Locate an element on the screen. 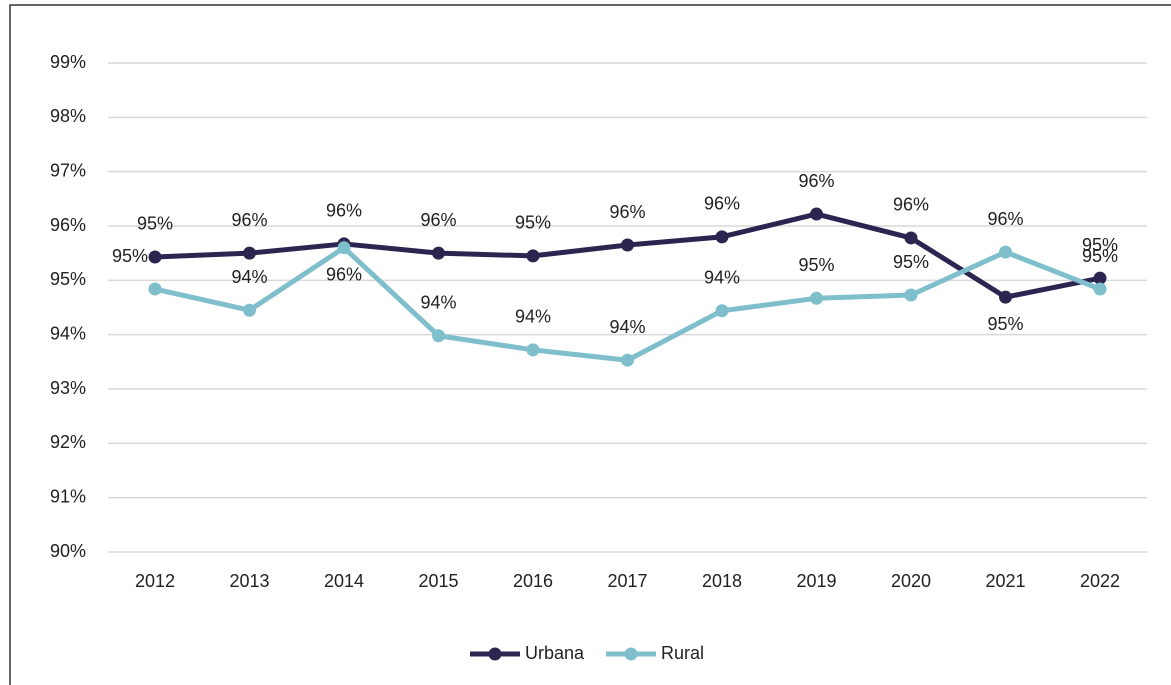  y-tick-label: 99% is located at coordinates (68, 62).